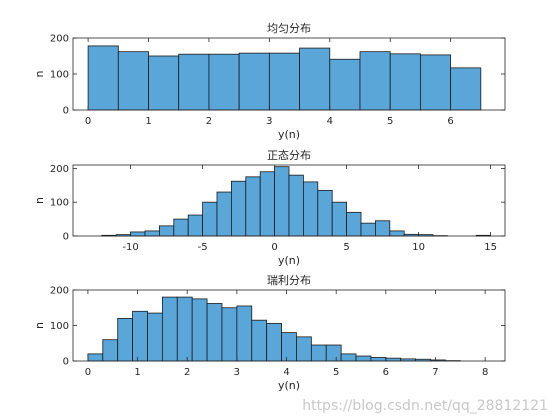  I want to click on x-tick-label: 8, so click(485, 372).